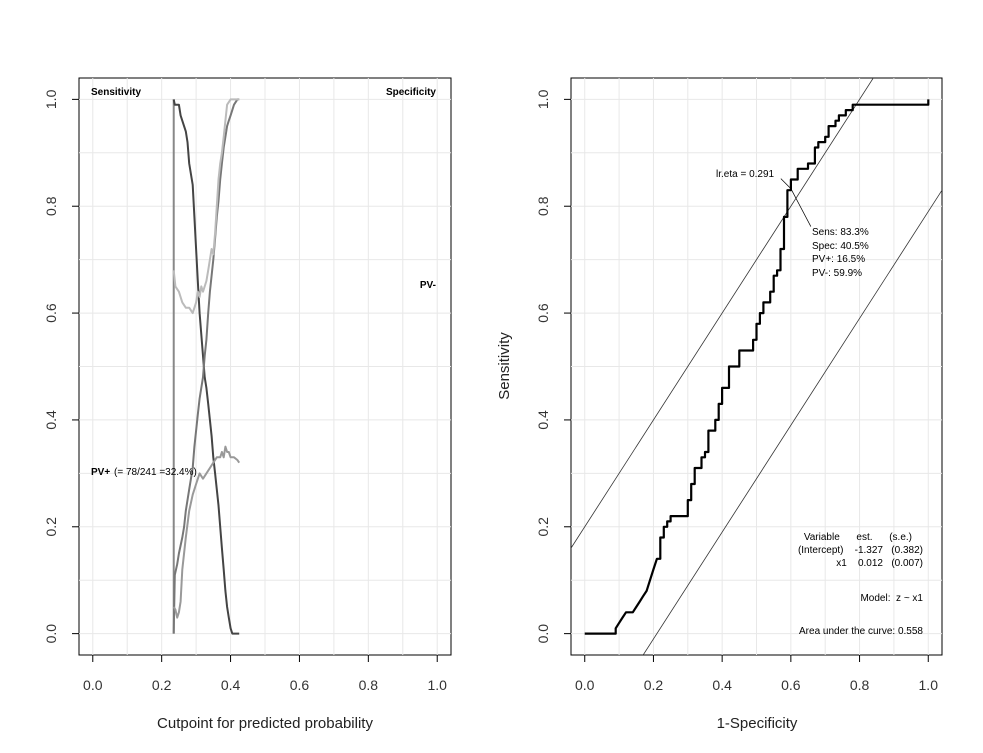 This screenshot has width=983, height=753. What do you see at coordinates (155, 472) in the screenshot?
I see `pv-plus-detail: (= 78/241 =32.4%)` at bounding box center [155, 472].